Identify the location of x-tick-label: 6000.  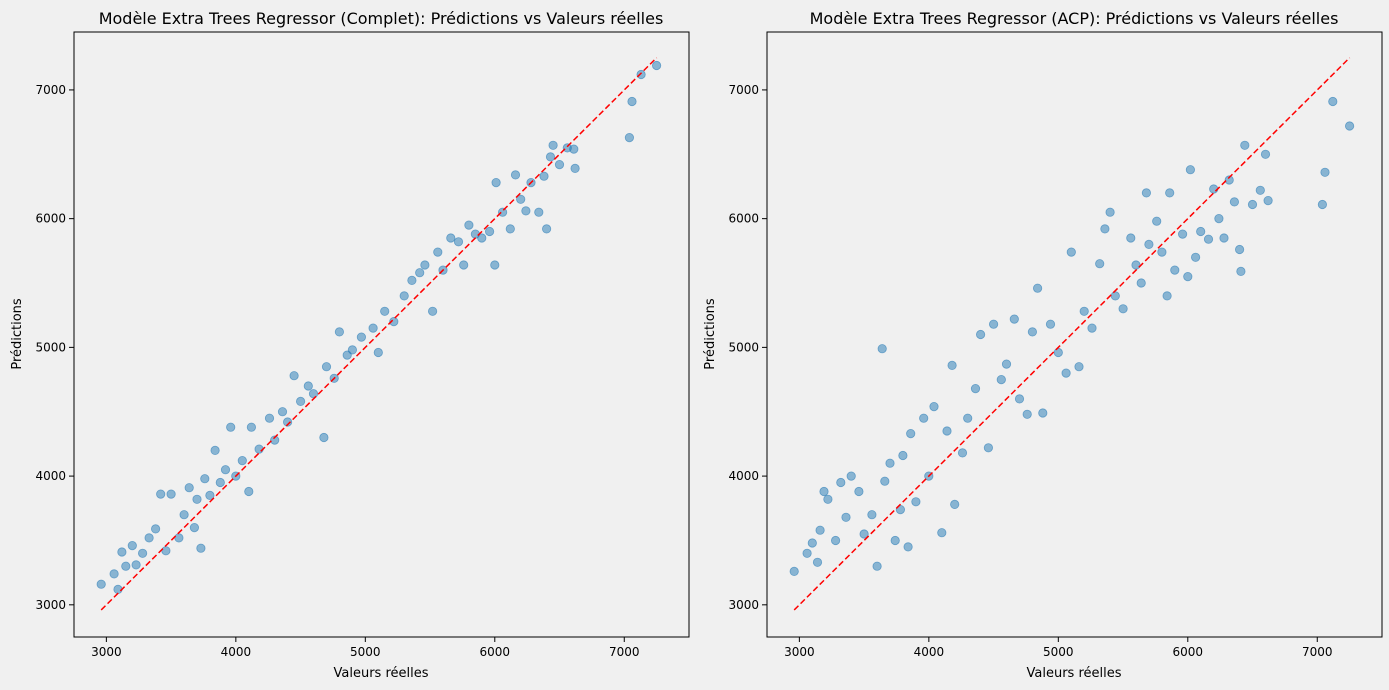
(495, 652).